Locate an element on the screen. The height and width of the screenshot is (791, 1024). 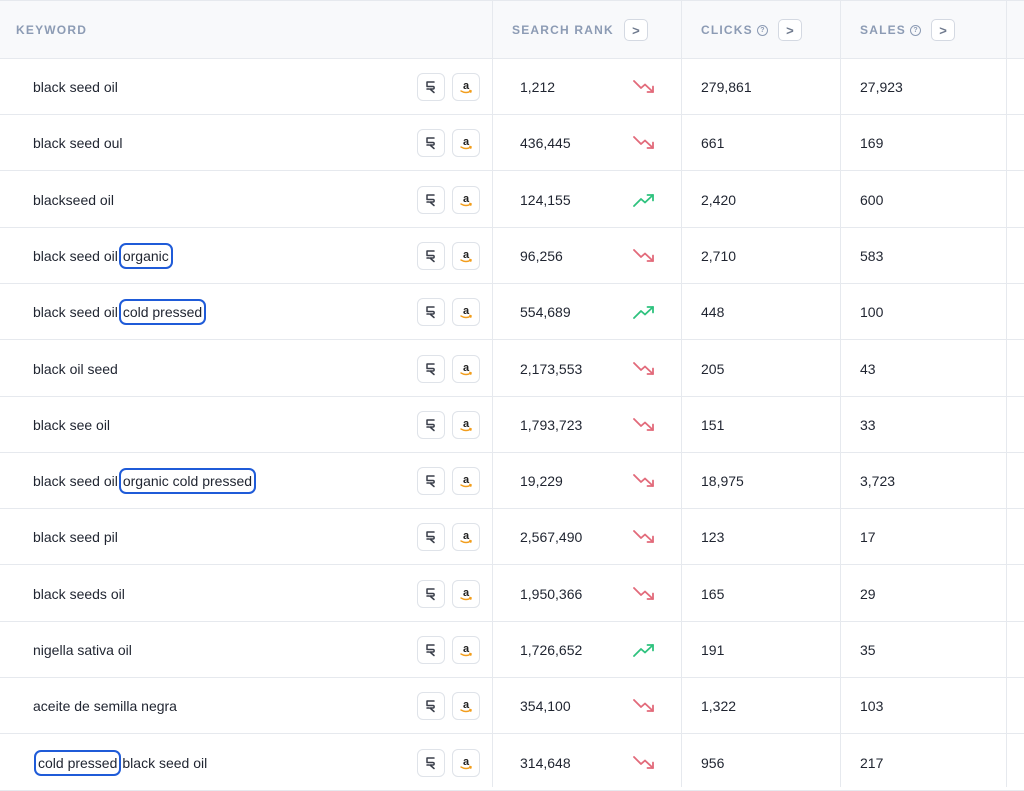
keyword-cell: aceite de semilla negra is located at coordinates (105, 706).